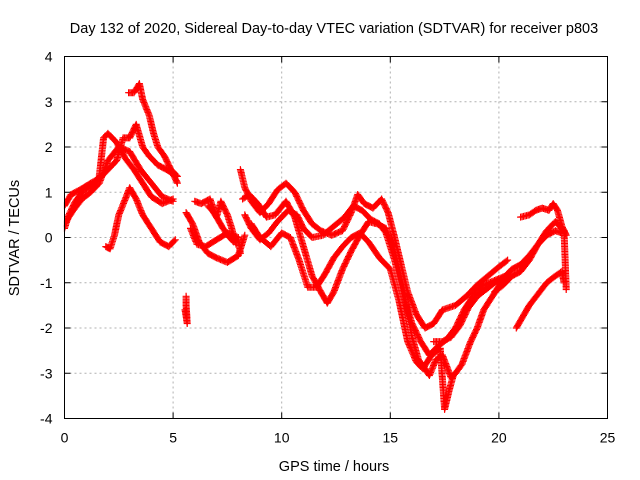 This screenshot has width=640, height=480. I want to click on y-tick-label: 4, so click(49, 57).